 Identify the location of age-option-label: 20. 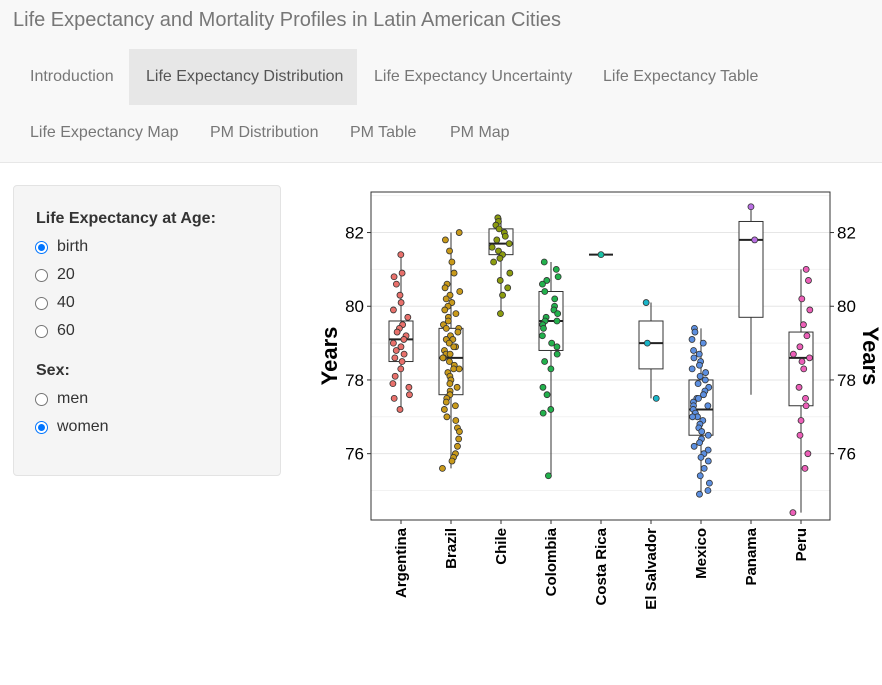
(66, 274).